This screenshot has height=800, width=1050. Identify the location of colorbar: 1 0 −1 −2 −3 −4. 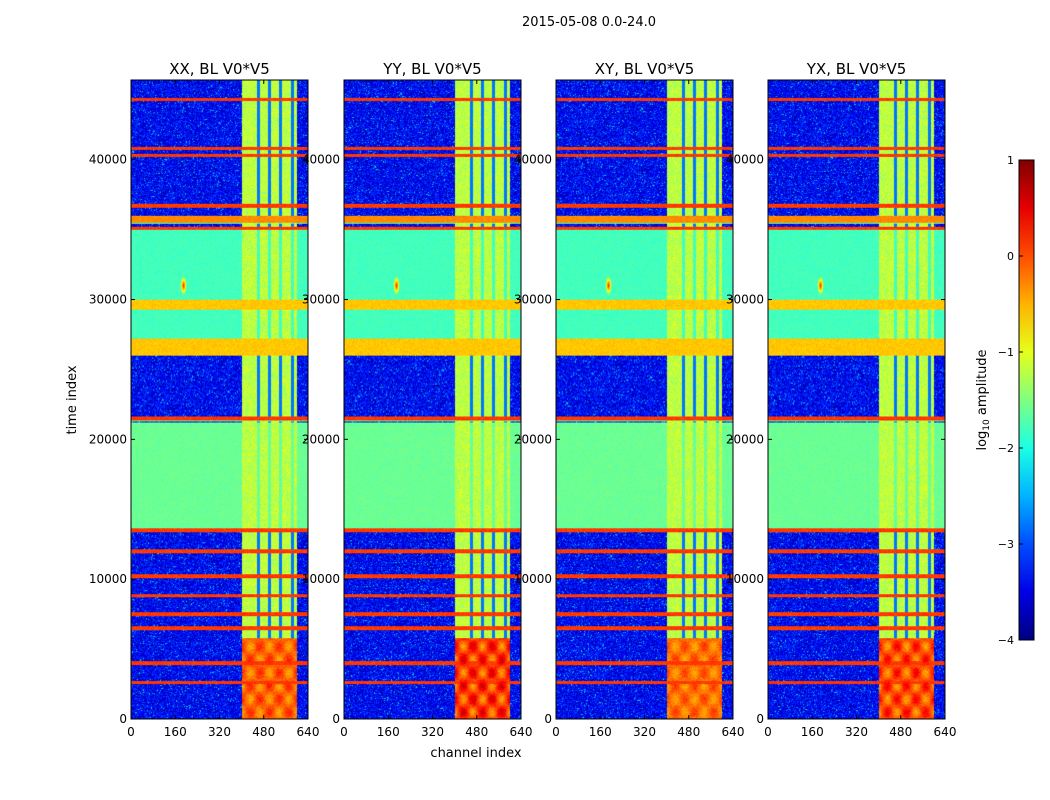
(1016, 400).